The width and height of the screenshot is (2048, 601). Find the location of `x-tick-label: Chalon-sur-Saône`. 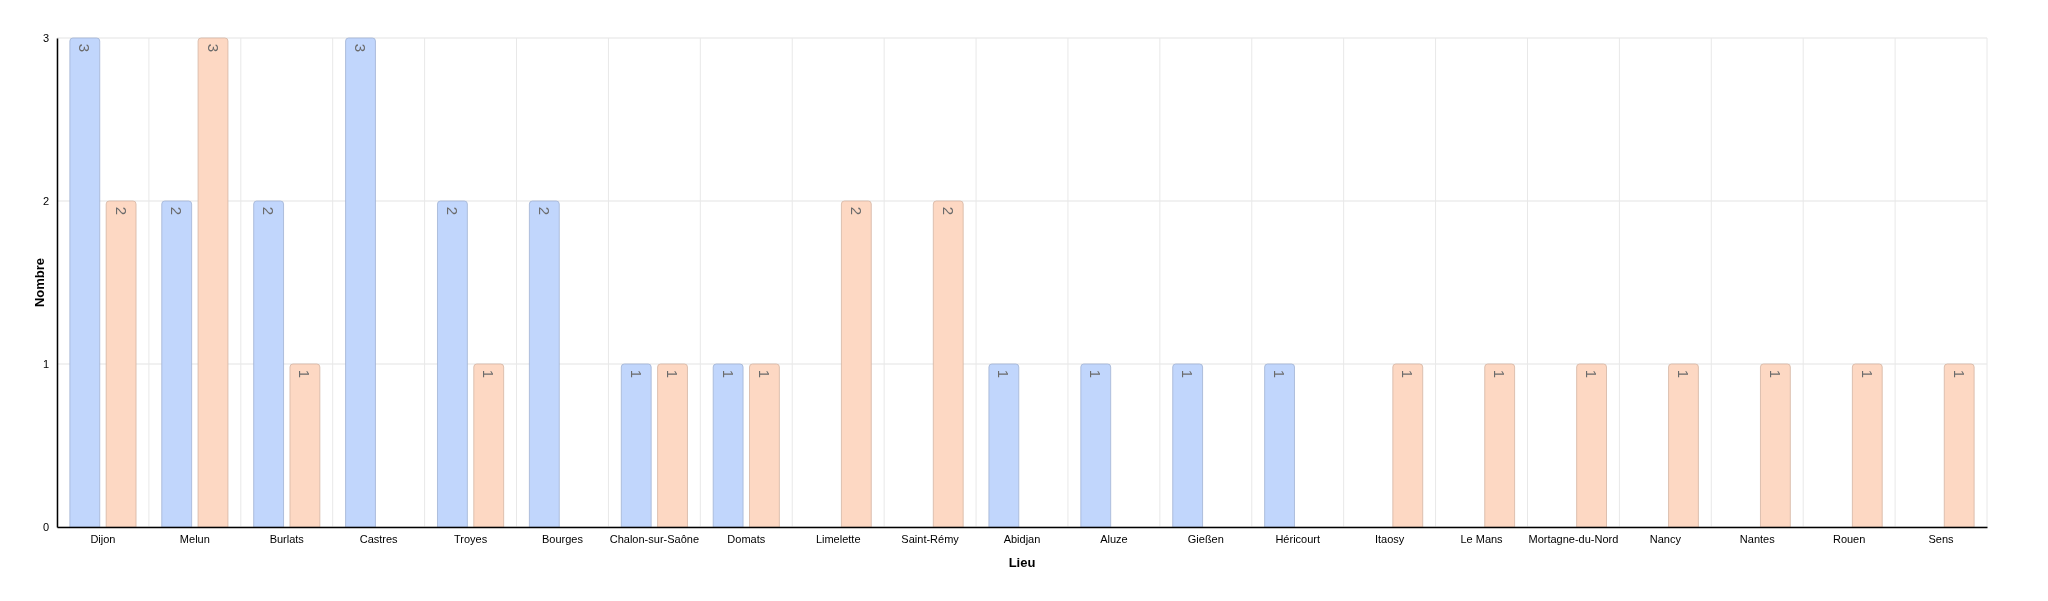

x-tick-label: Chalon-sur-Saône is located at coordinates (654, 538).